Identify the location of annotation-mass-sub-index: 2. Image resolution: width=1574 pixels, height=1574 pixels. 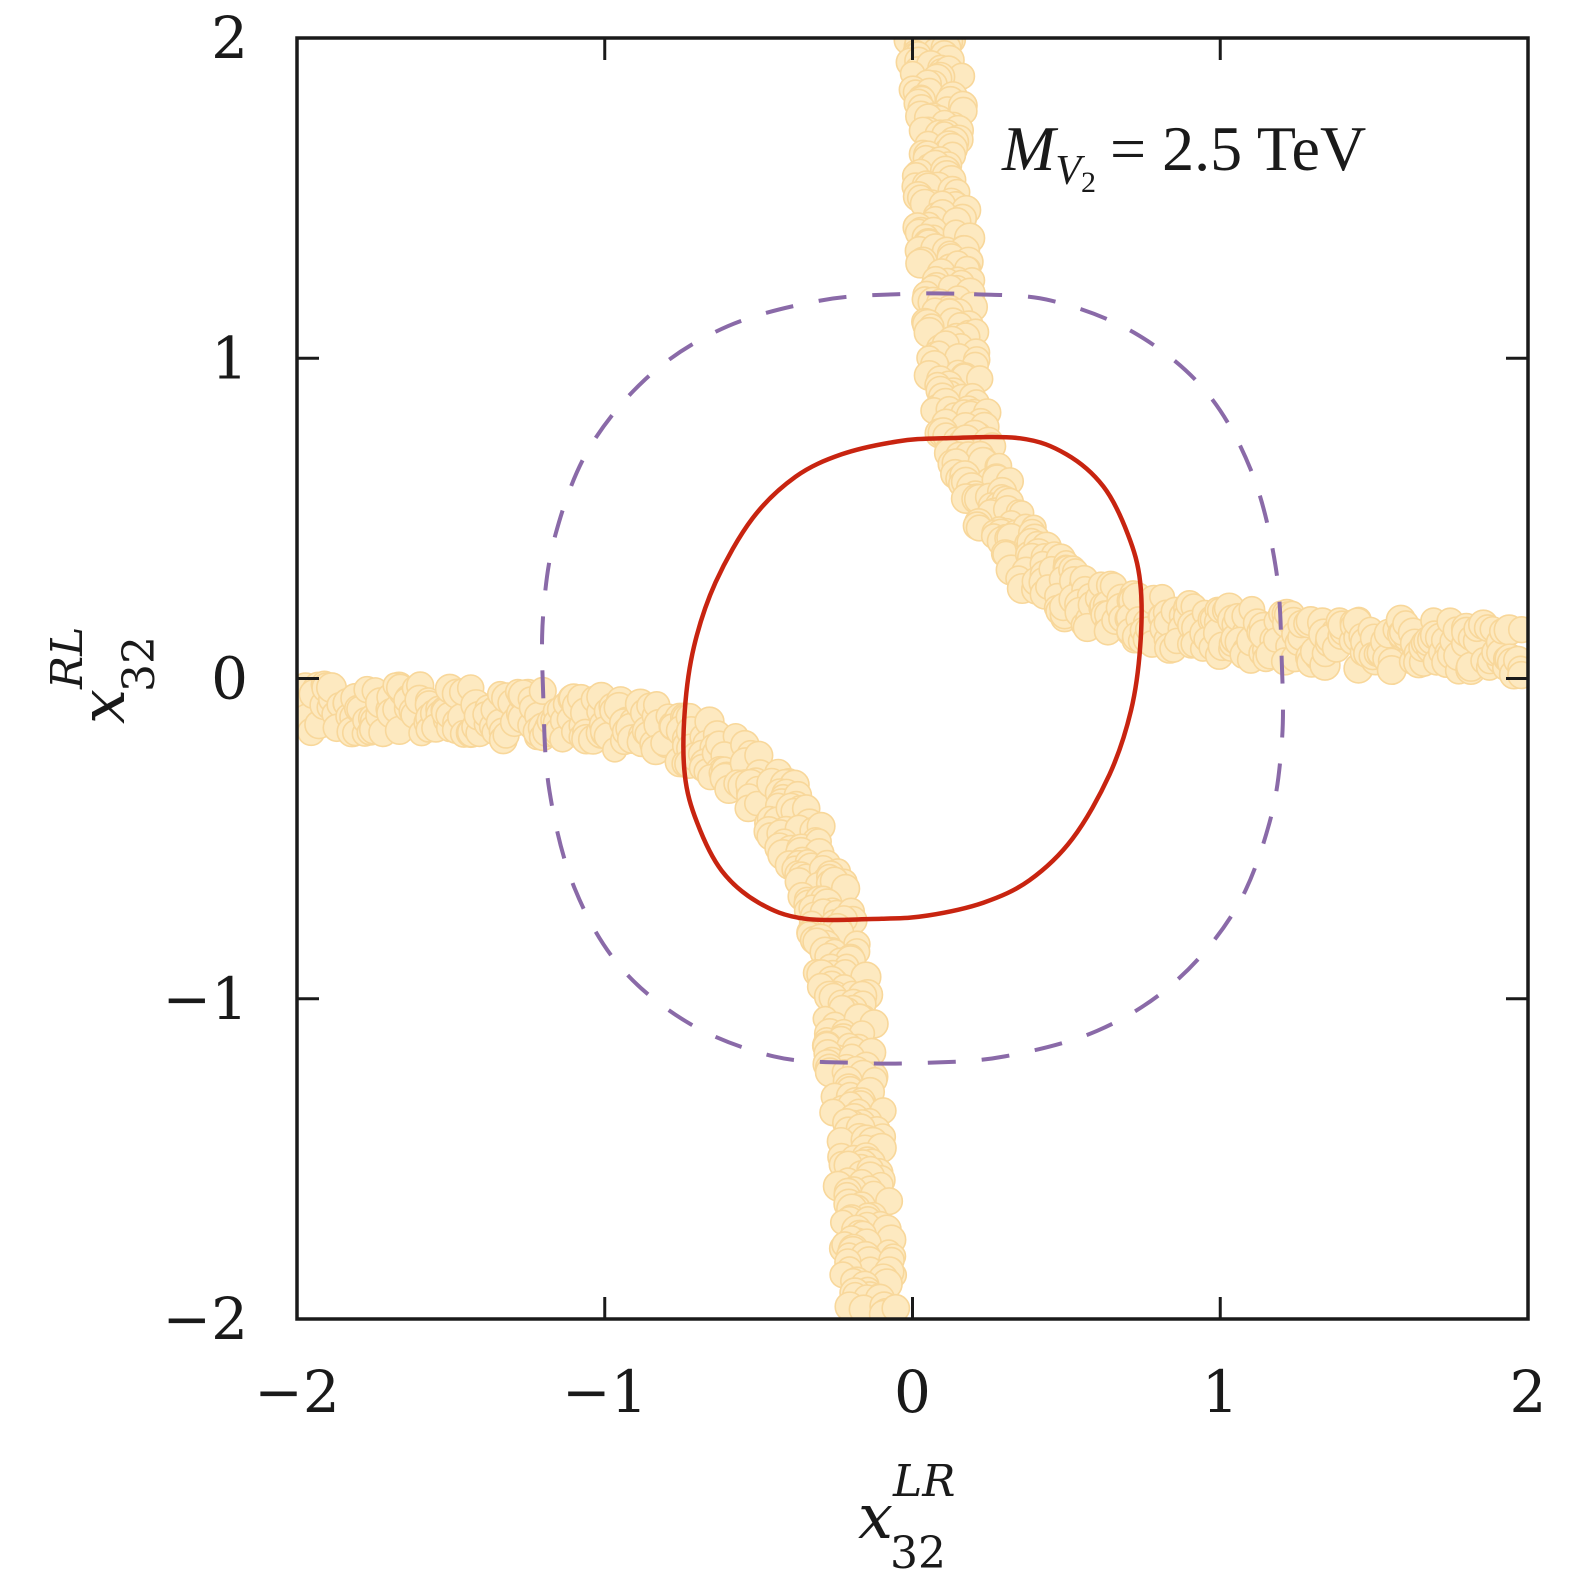
(1088, 182).